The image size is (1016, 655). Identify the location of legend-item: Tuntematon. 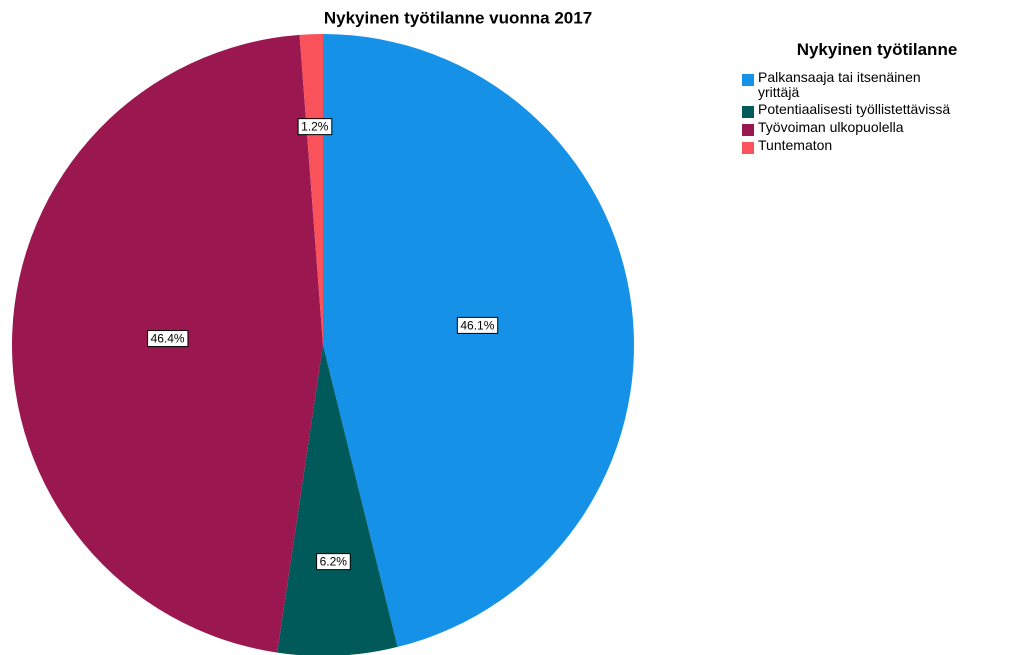
(877, 146).